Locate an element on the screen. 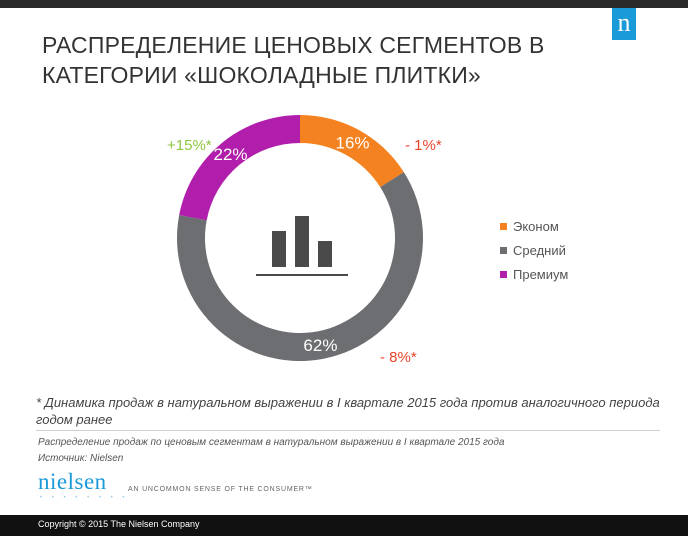 This screenshot has width=688, height=536. legend-label: Премиум is located at coordinates (541, 274).